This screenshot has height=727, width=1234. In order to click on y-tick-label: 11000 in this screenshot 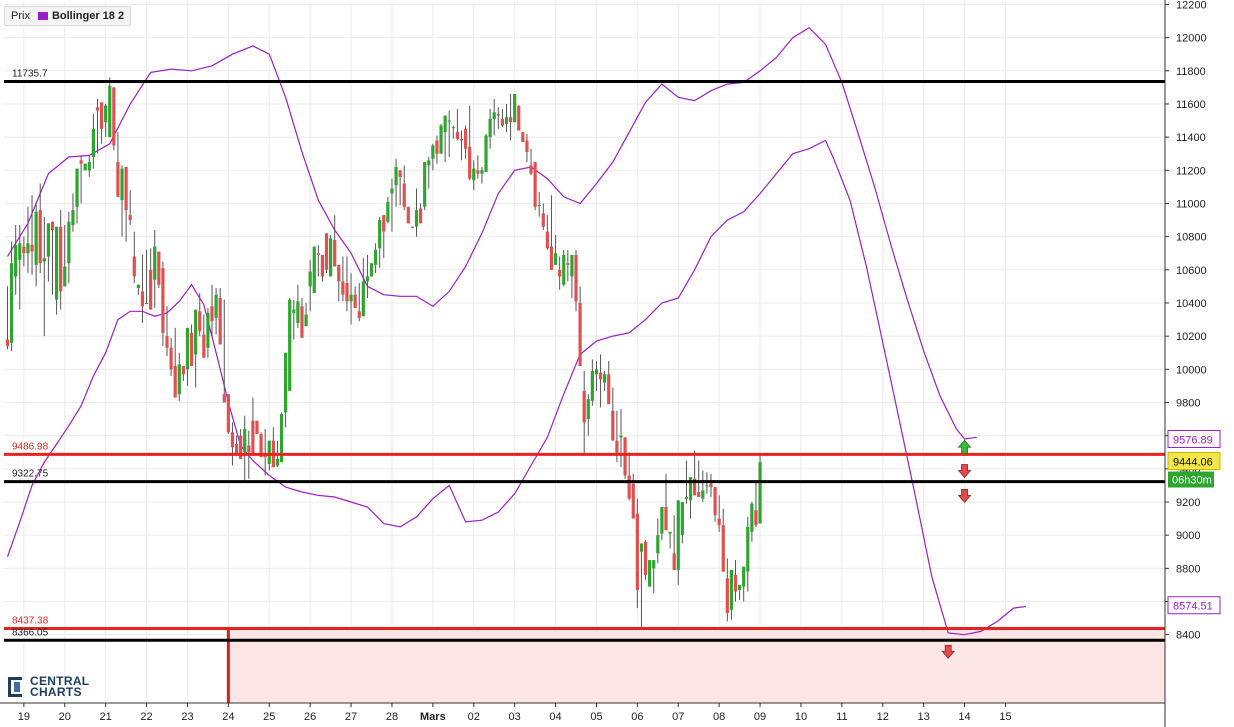, I will do `click(1191, 204)`.